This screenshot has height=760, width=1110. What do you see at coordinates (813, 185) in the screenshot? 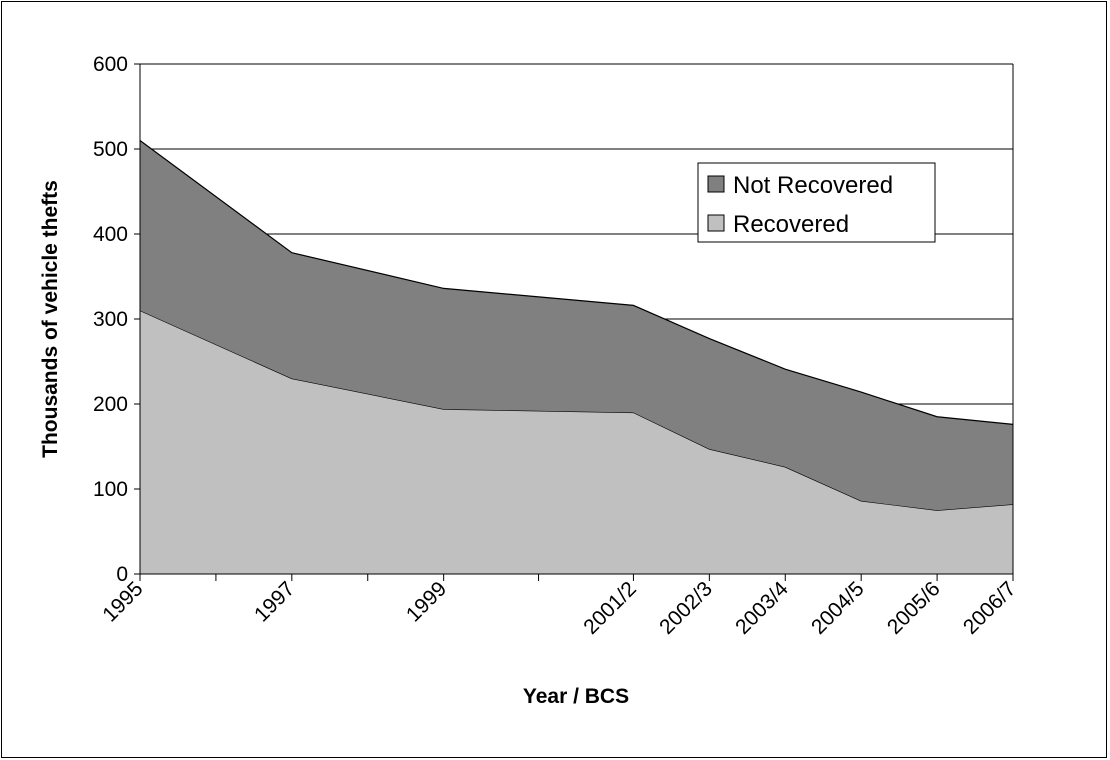
I see `legend-label-not-recovered: Not Recovered` at bounding box center [813, 185].